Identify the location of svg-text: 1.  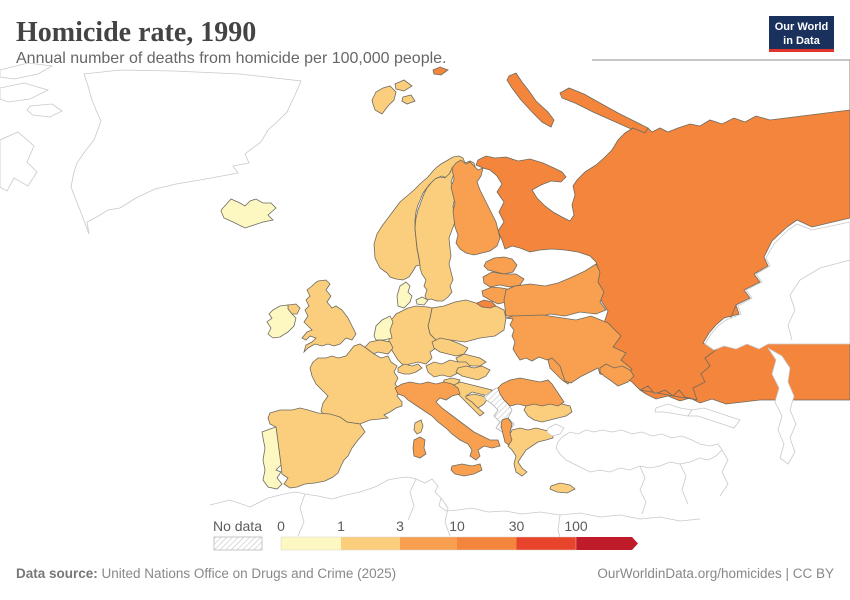
(341, 526).